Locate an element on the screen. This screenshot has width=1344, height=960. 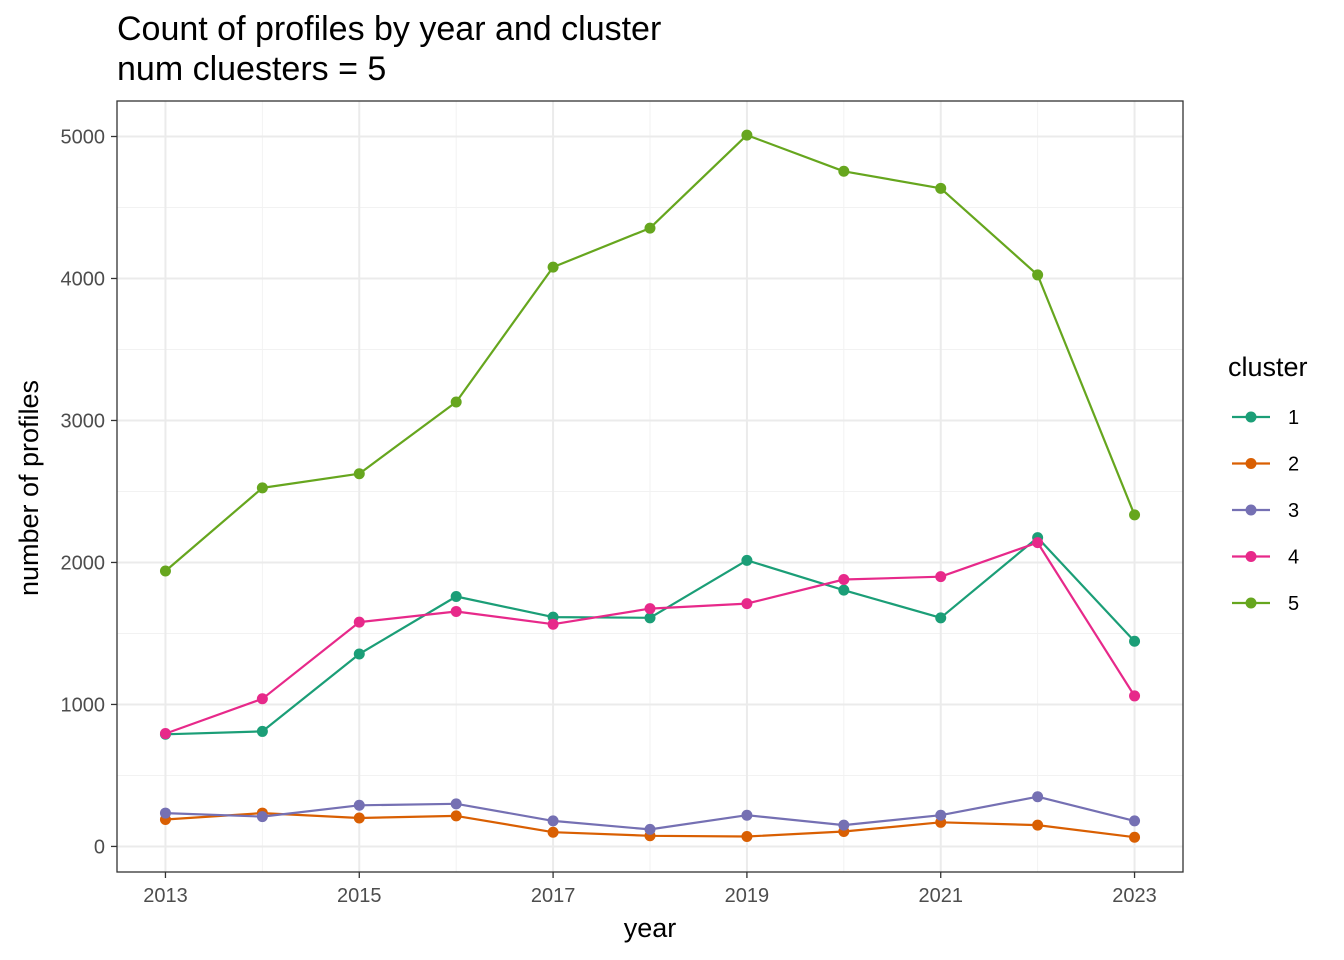
legend-label: 2 is located at coordinates (1293, 465).